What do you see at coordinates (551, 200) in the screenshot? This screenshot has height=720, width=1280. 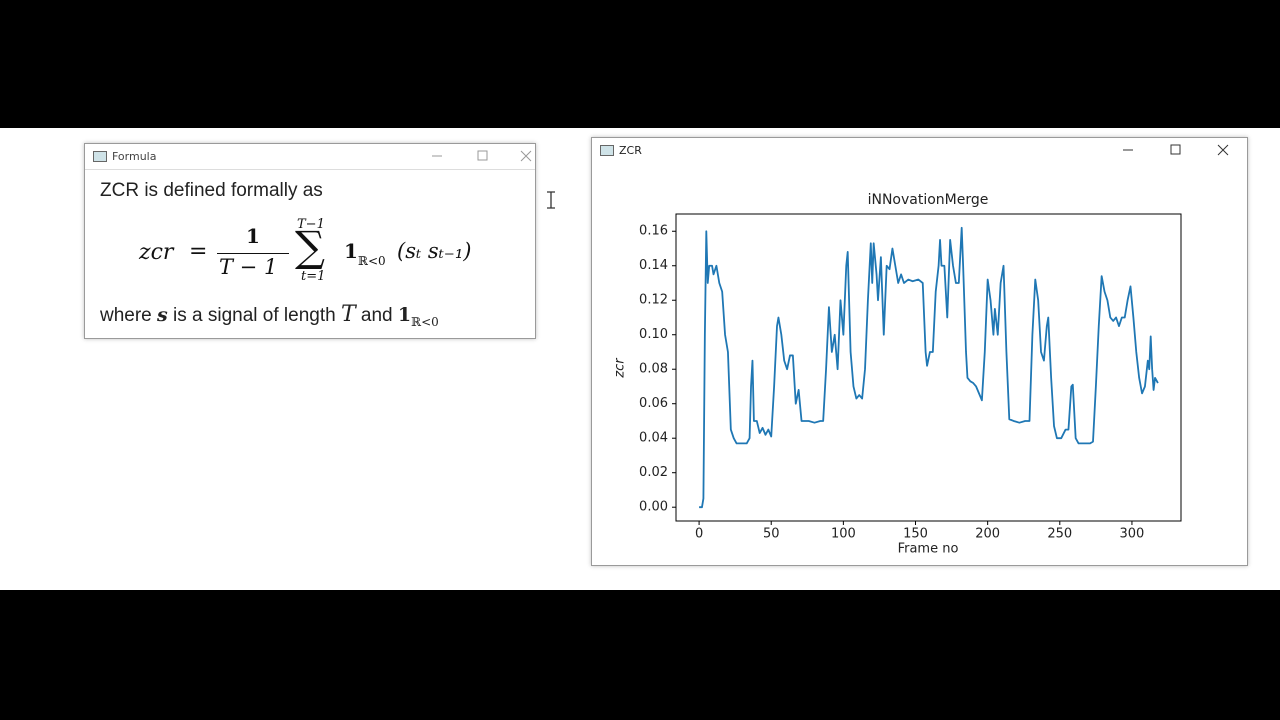 I see `text-cursor` at bounding box center [551, 200].